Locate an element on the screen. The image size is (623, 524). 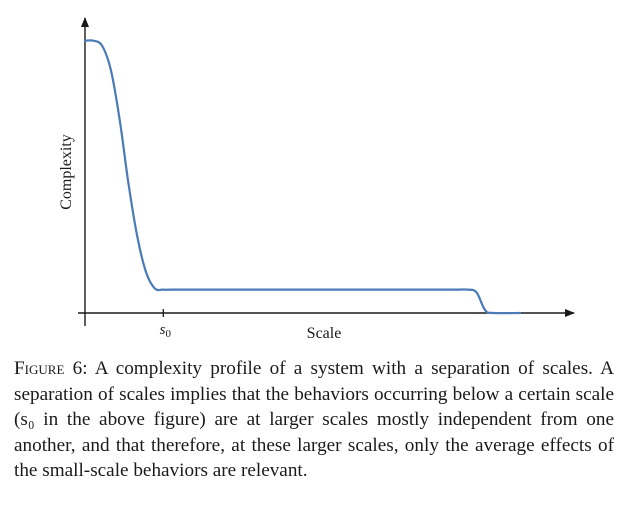
x-tick-label-s0: s0 is located at coordinates (166, 331).